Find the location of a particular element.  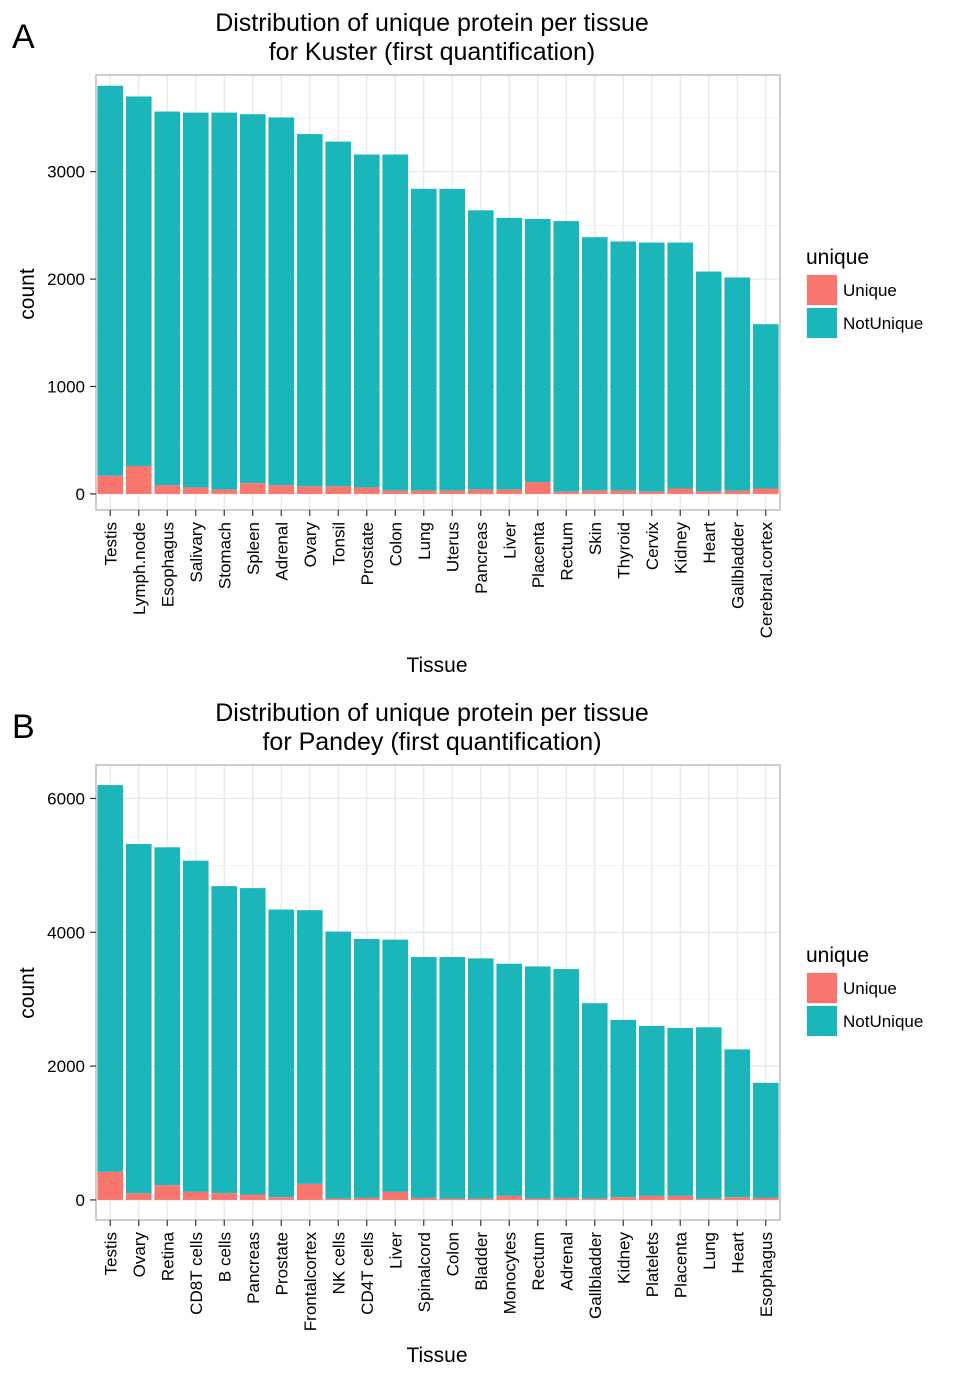

x-tick-label: Uterus is located at coordinates (452, 547).